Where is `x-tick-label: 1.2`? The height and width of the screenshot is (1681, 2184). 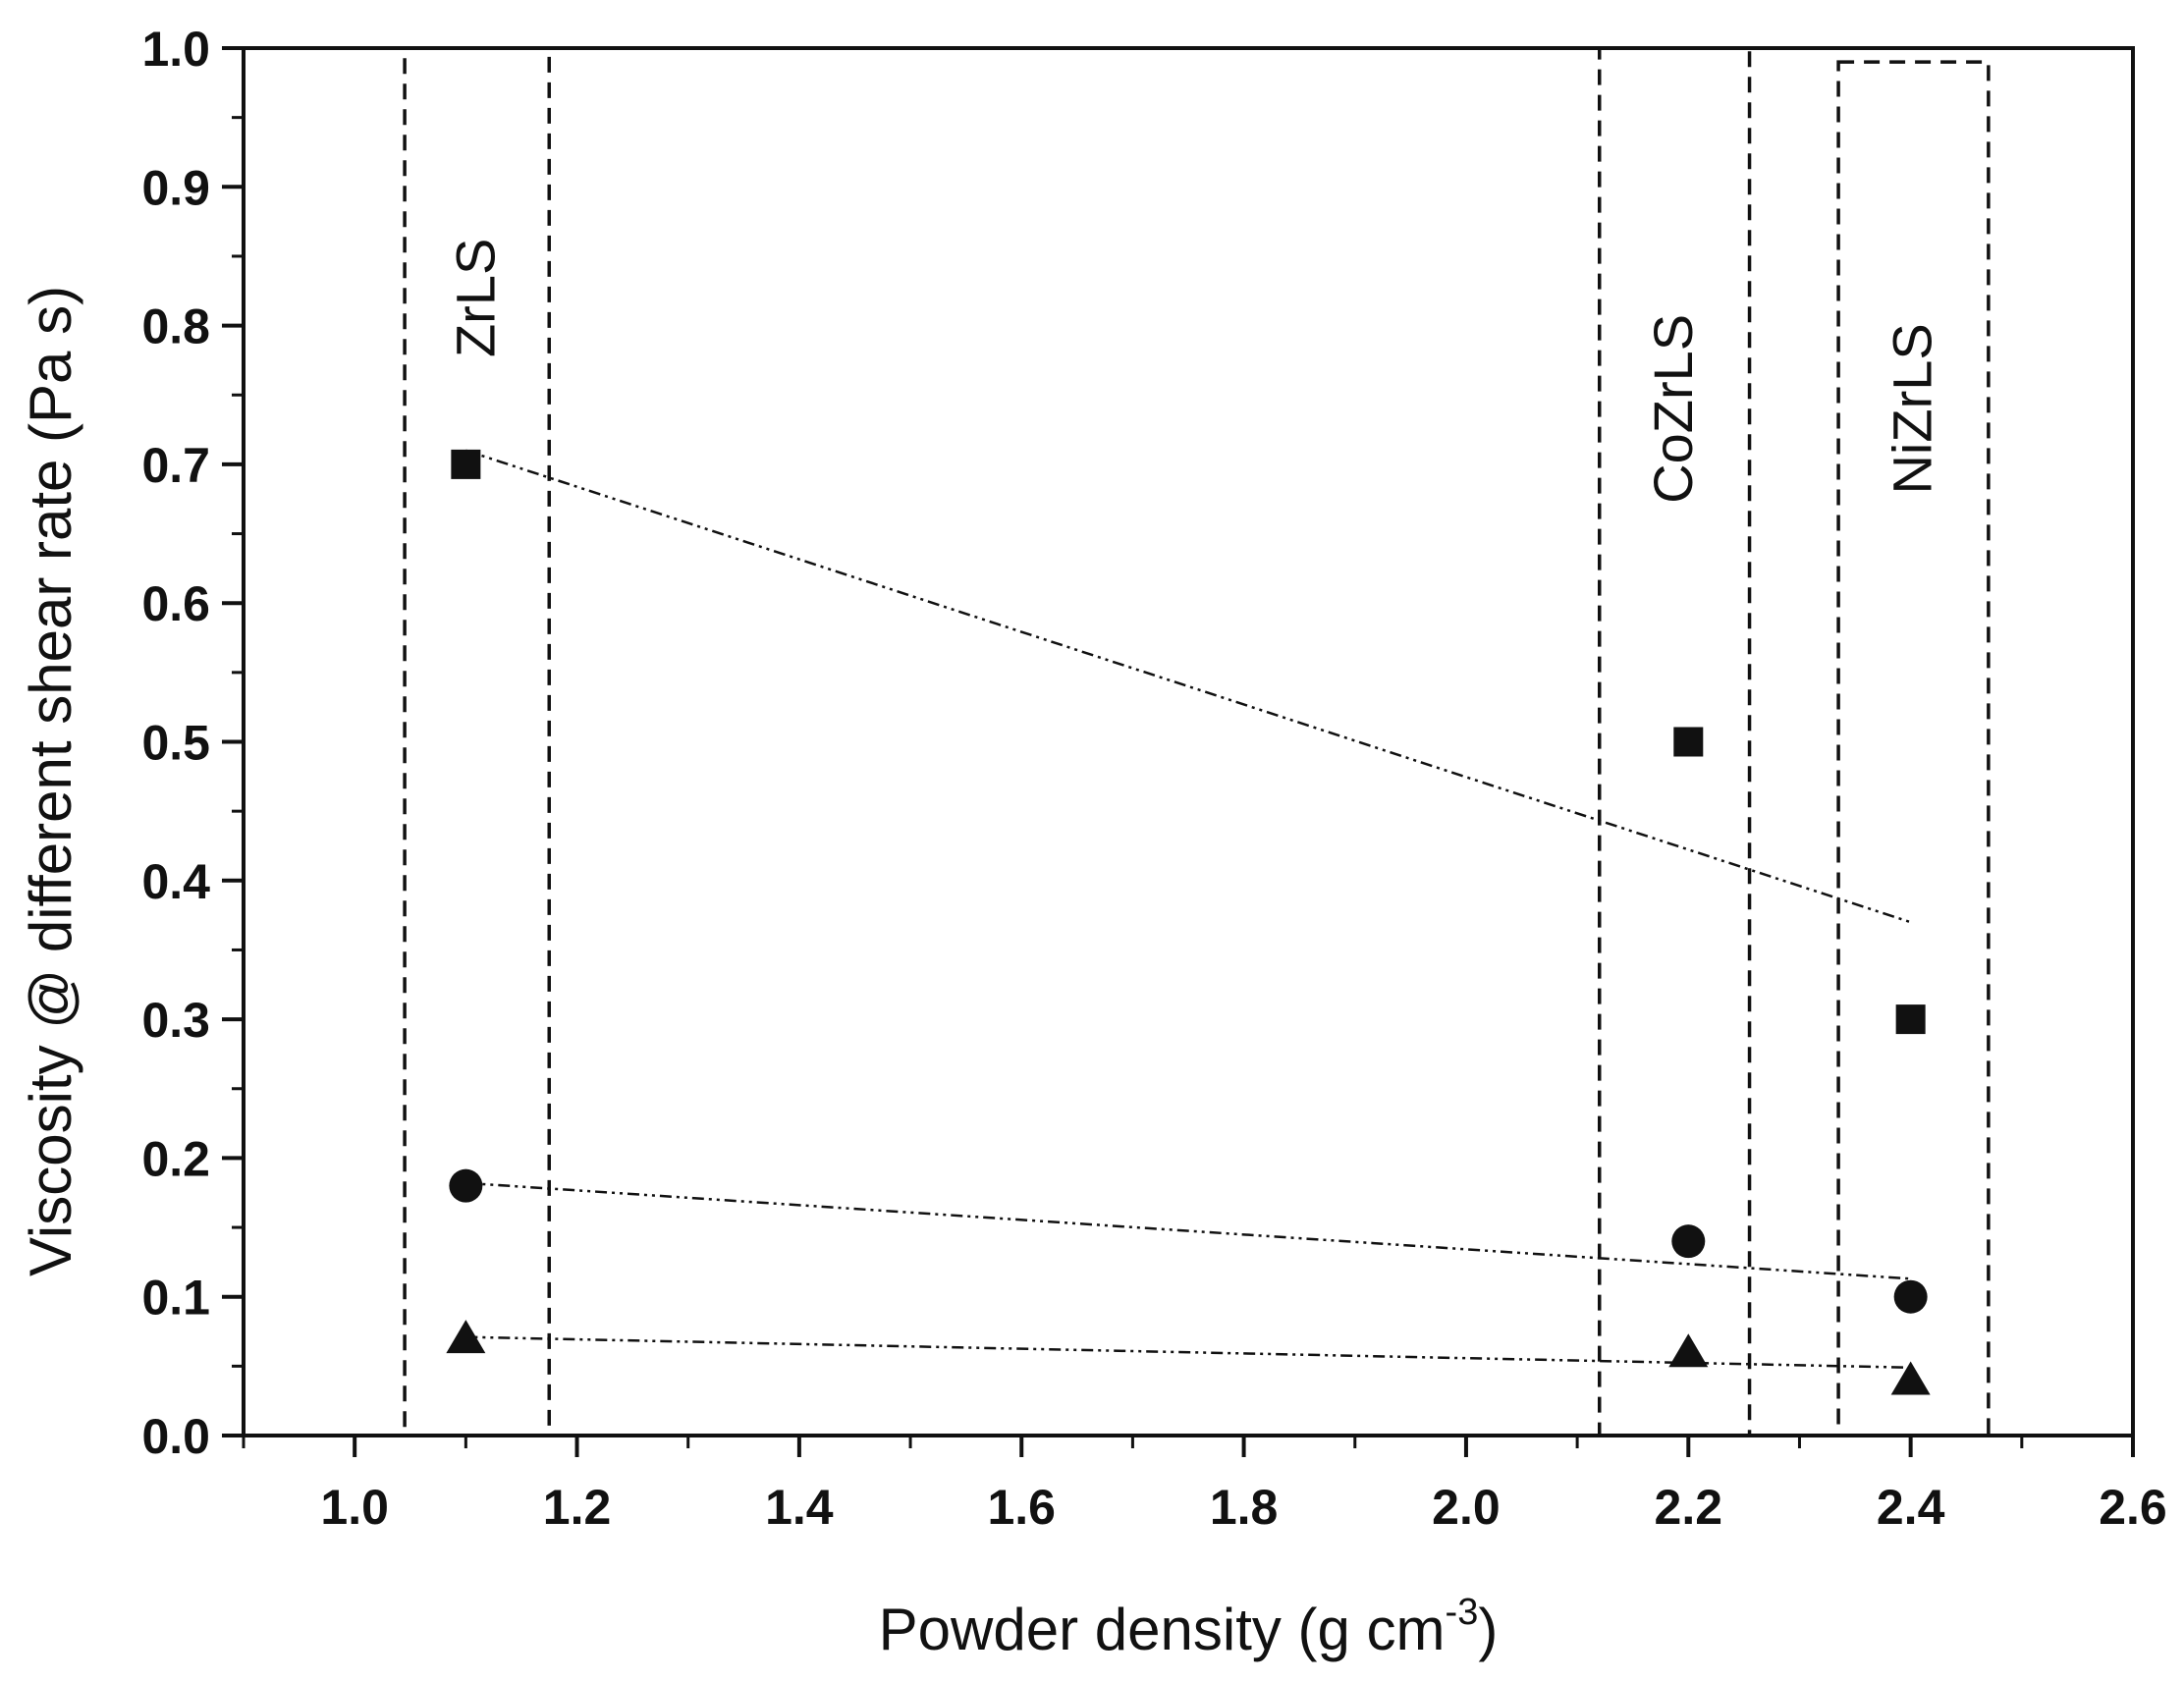
x-tick-label: 1.2 is located at coordinates (577, 1507).